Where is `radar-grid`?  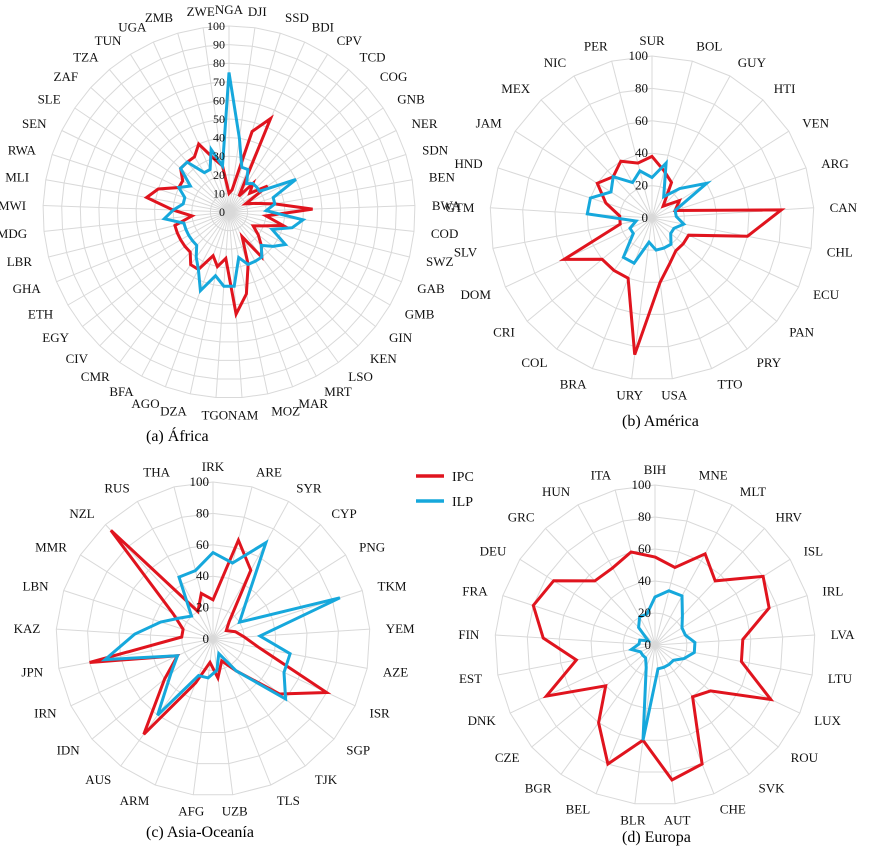
radar-grid is located at coordinates (655, 644).